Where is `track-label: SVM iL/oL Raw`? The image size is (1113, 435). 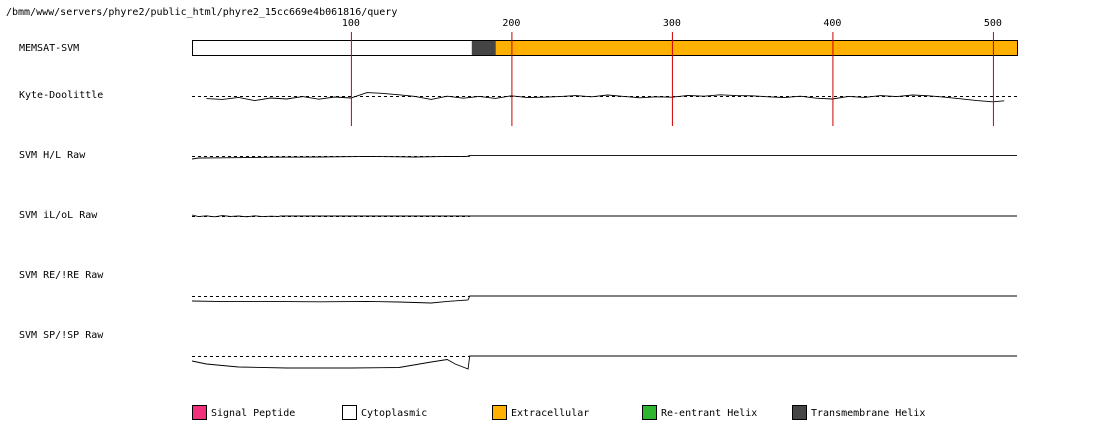
track-label: SVM iL/oL Raw is located at coordinates (58, 215).